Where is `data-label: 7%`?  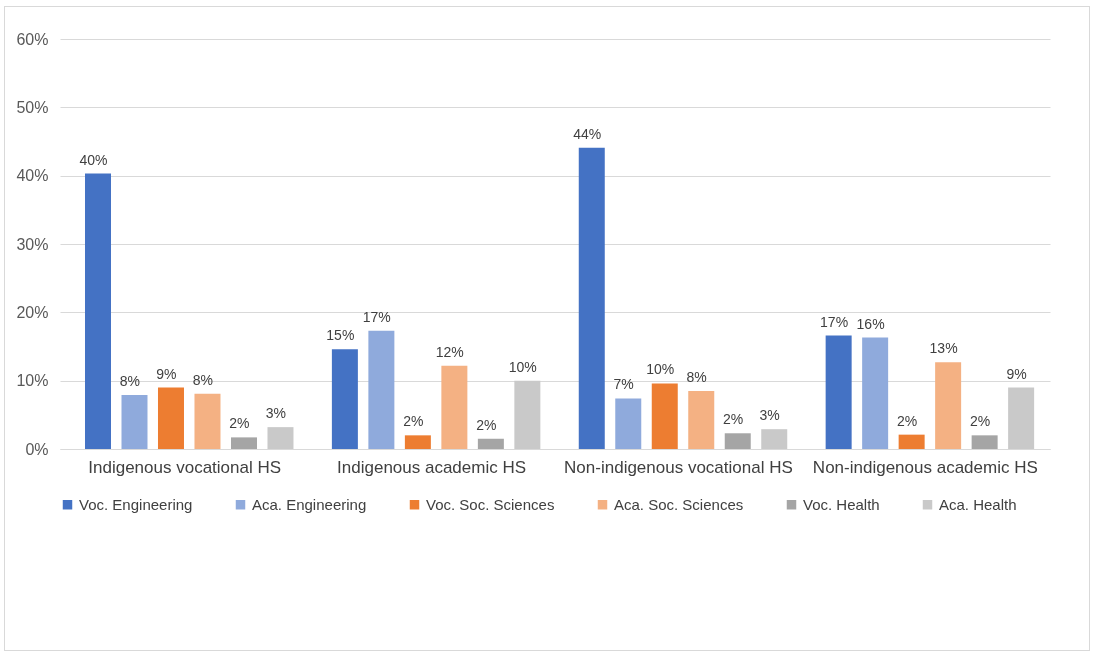
data-label: 7% is located at coordinates (623, 384).